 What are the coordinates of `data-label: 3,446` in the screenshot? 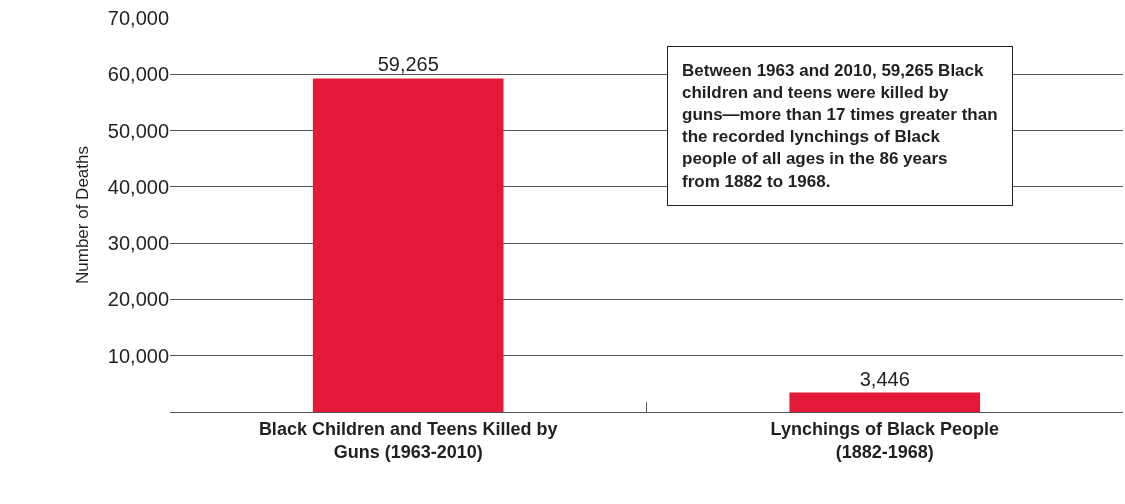 It's located at (884, 378).